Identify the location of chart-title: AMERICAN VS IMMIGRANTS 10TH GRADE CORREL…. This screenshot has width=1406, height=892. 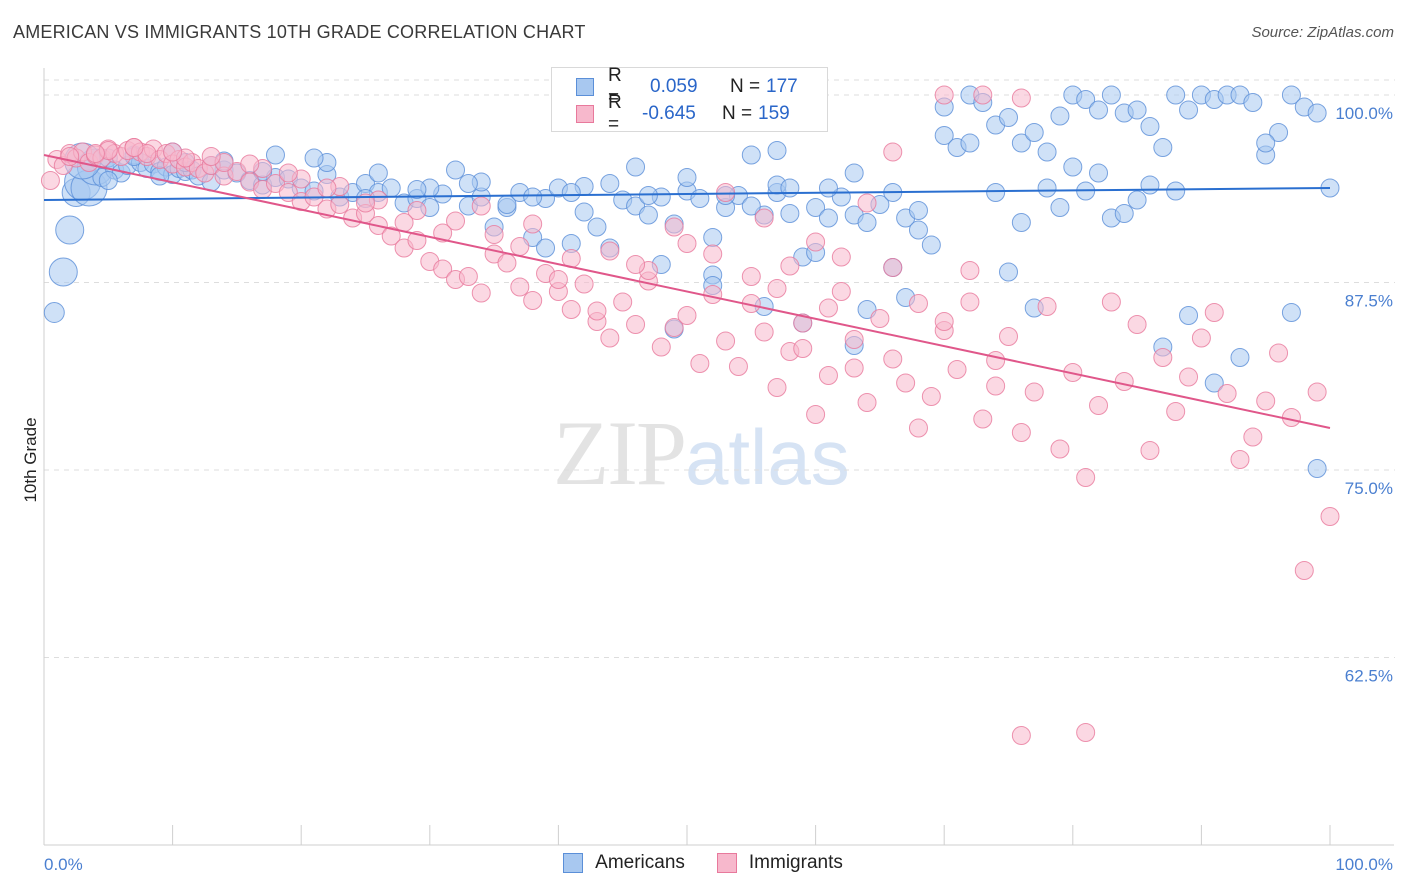
(299, 32).